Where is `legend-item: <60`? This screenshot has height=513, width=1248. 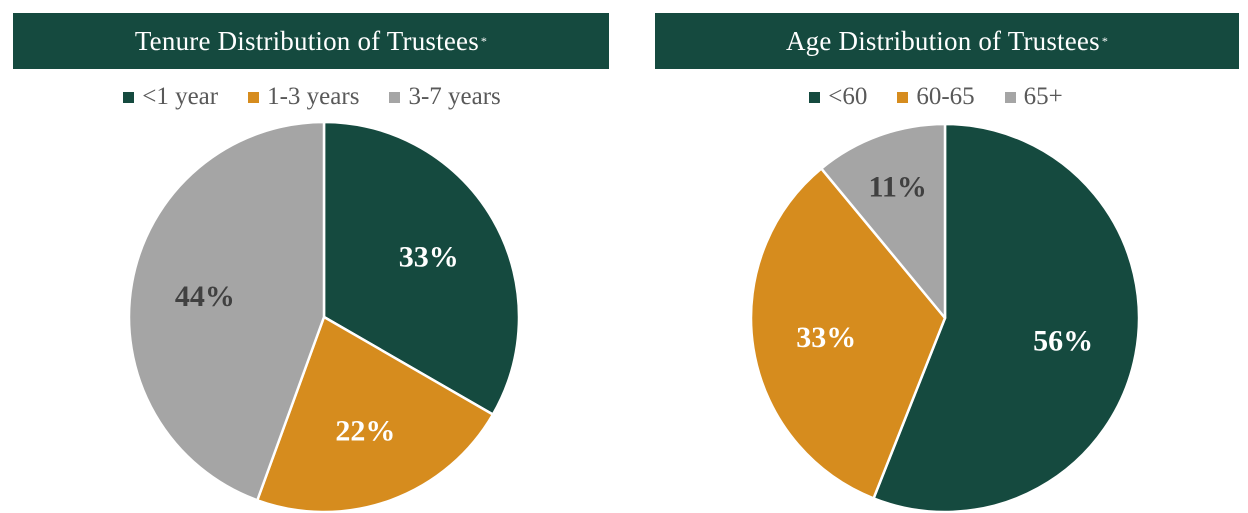
legend-item: <60 is located at coordinates (838, 97).